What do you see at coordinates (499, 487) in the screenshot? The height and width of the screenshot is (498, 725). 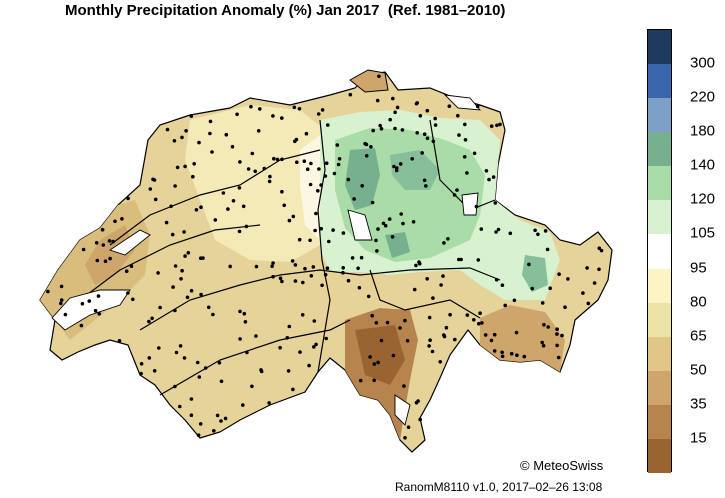 I see `footer-text: RanomM8110 v1.0, 2017–02–26 13:08` at bounding box center [499, 487].